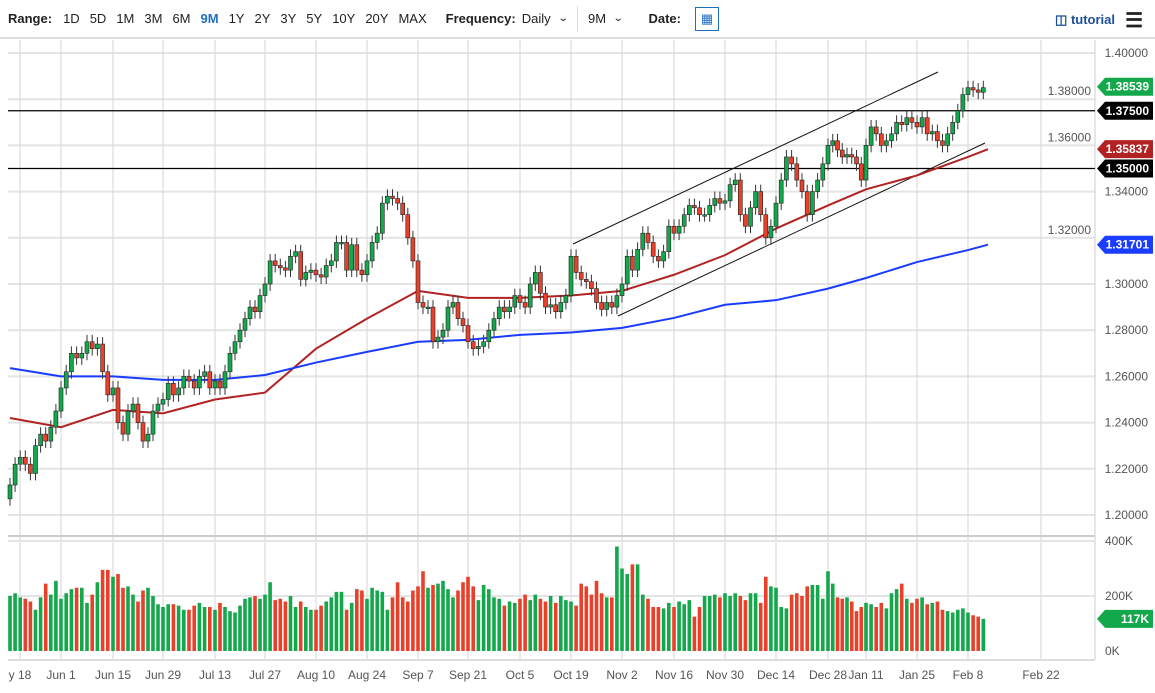 The image size is (1155, 693). Describe the element at coordinates (262, 18) in the screenshot. I see `range-2y: 2Y` at that location.